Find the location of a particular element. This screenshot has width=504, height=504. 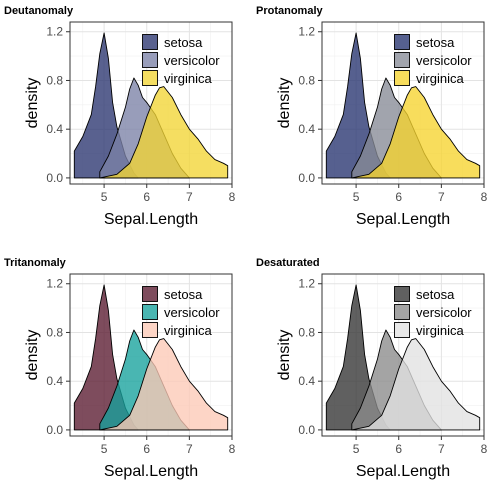

panel-title: Protanomaly is located at coordinates (290, 11).